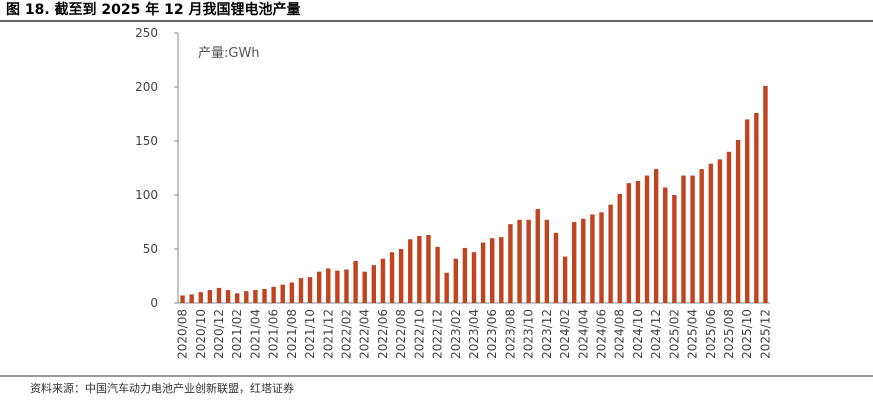  I want to click on x-tick-label: 2025/04, so click(693, 334).